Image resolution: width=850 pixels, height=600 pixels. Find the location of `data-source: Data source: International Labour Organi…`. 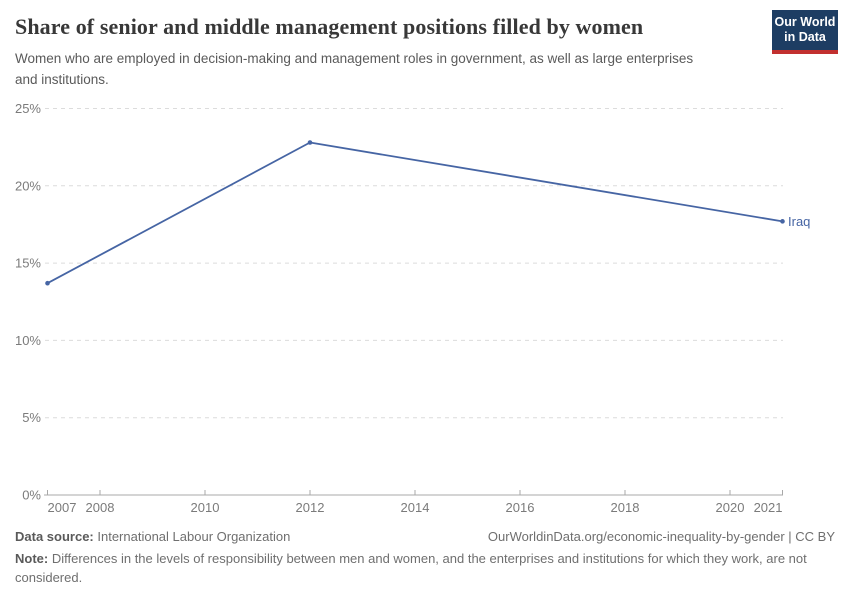

data-source: Data source: International Labour Organi… is located at coordinates (152, 536).